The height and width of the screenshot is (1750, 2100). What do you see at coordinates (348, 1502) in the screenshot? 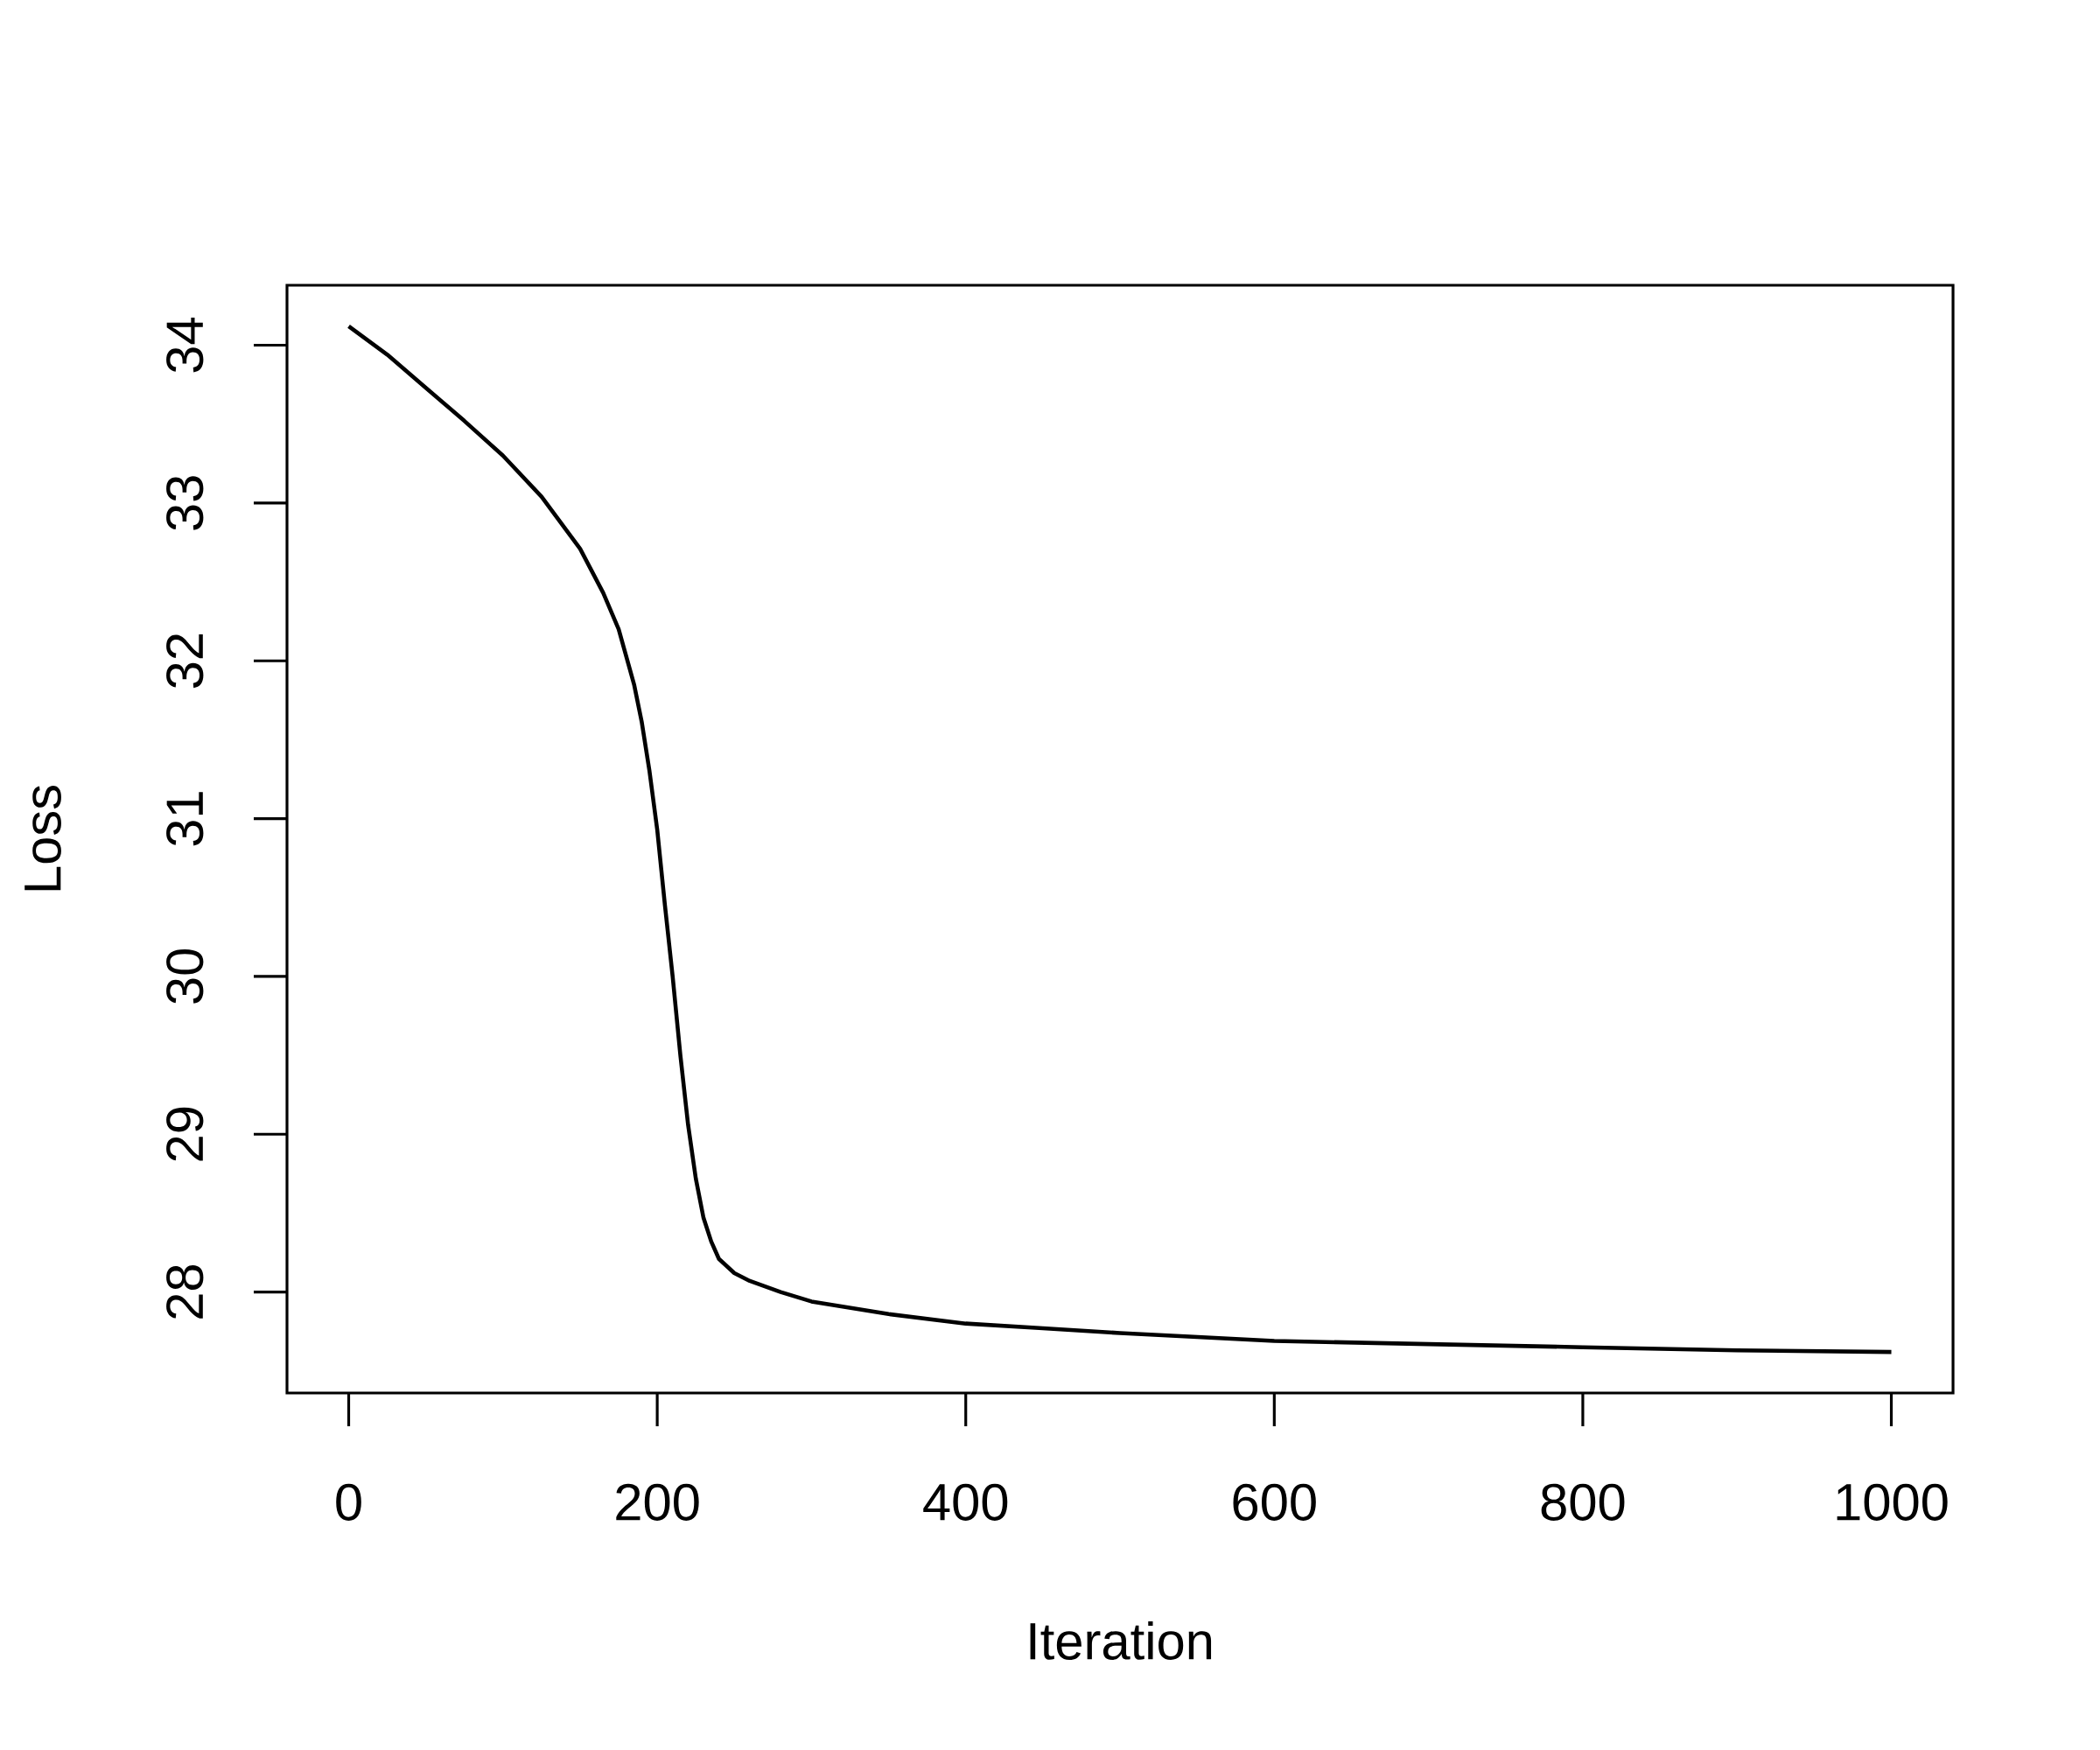
I see `x-tick-label: 0` at bounding box center [348, 1502].